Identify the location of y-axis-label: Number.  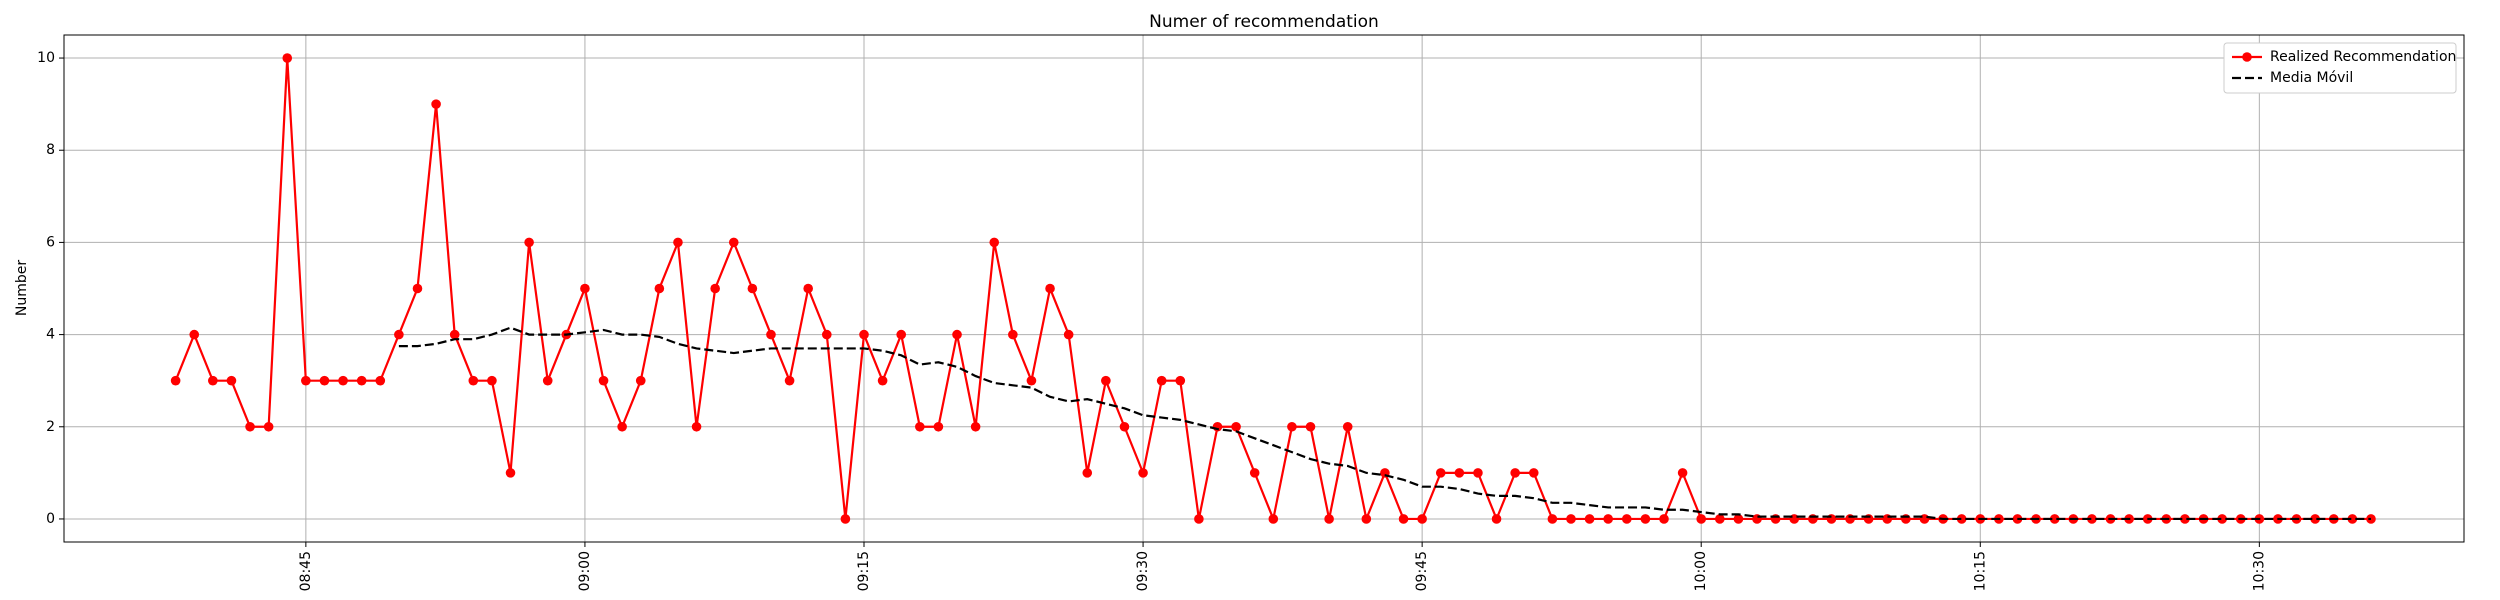
(22, 288).